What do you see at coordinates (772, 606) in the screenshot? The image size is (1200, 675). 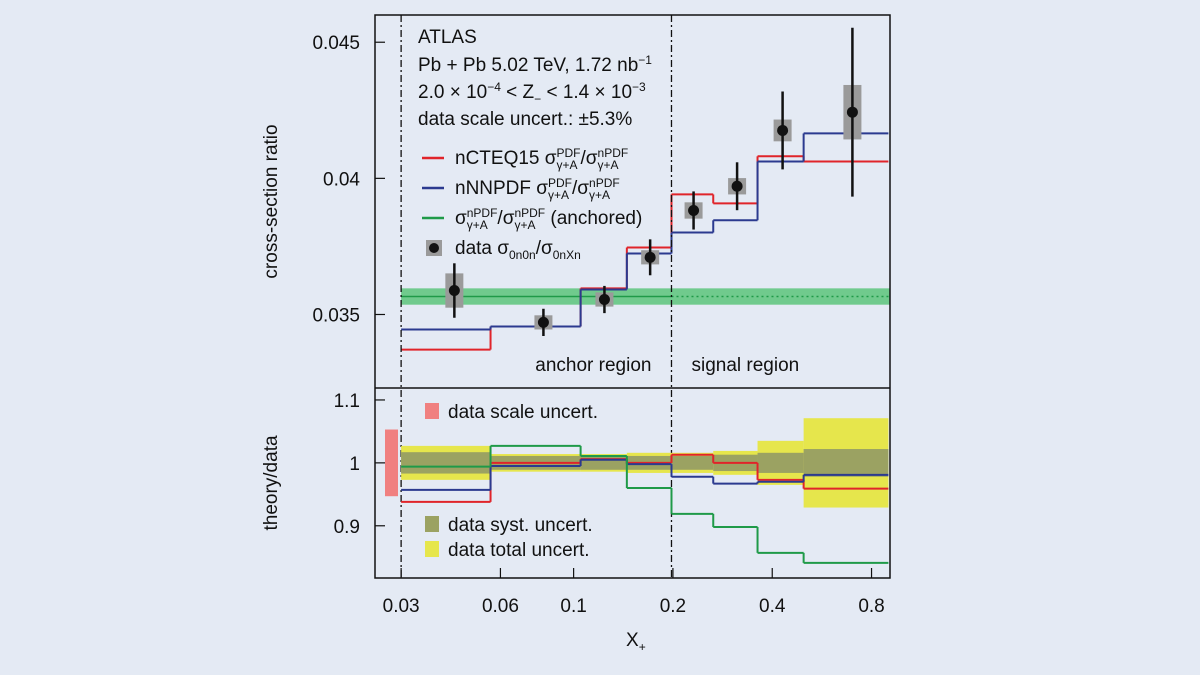 I see `x-tick-label: 0.4` at bounding box center [772, 606].